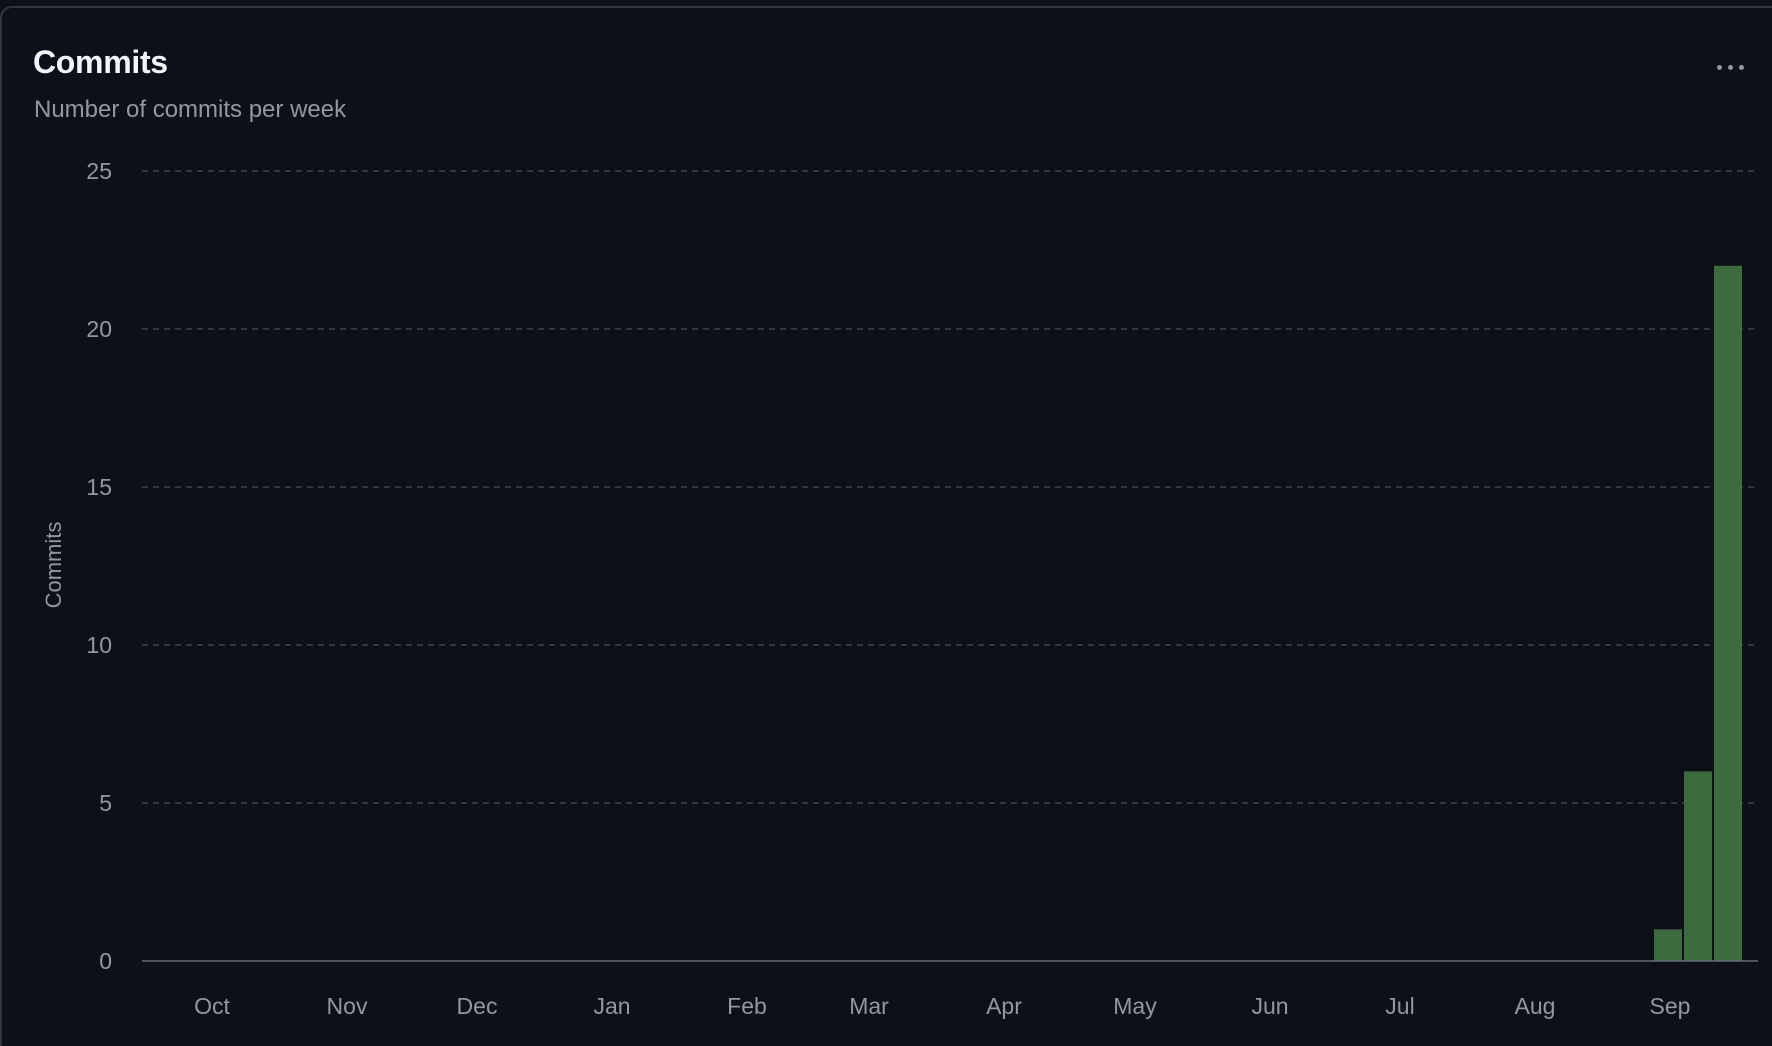 The image size is (1772, 1046). I want to click on x-axis-ticks: Oct Nov Dec Jan Feb Mar Apr May Jun Jul Aug Sep, so click(942, 1006).